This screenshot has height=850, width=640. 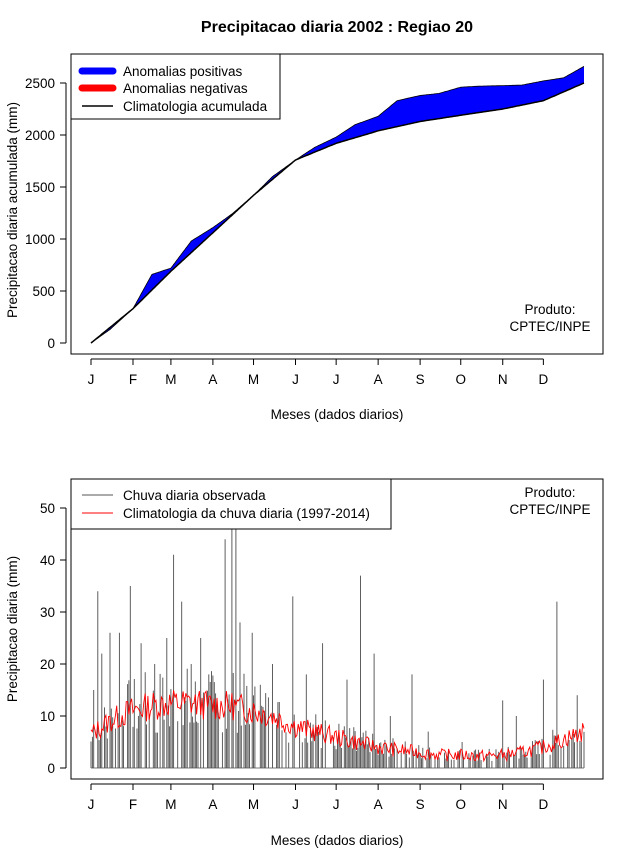 What do you see at coordinates (246, 513) in the screenshot?
I see `legend-label-climatology: Climatologia da chuva diaria (1997-2014)` at bounding box center [246, 513].